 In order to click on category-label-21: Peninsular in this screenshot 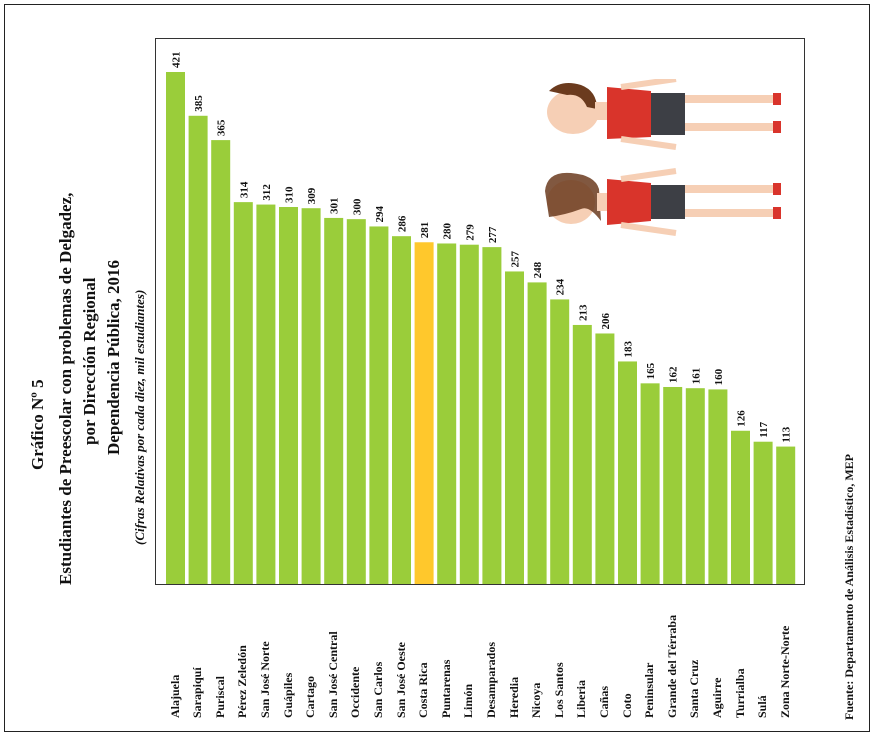, I will do `click(649, 690)`.